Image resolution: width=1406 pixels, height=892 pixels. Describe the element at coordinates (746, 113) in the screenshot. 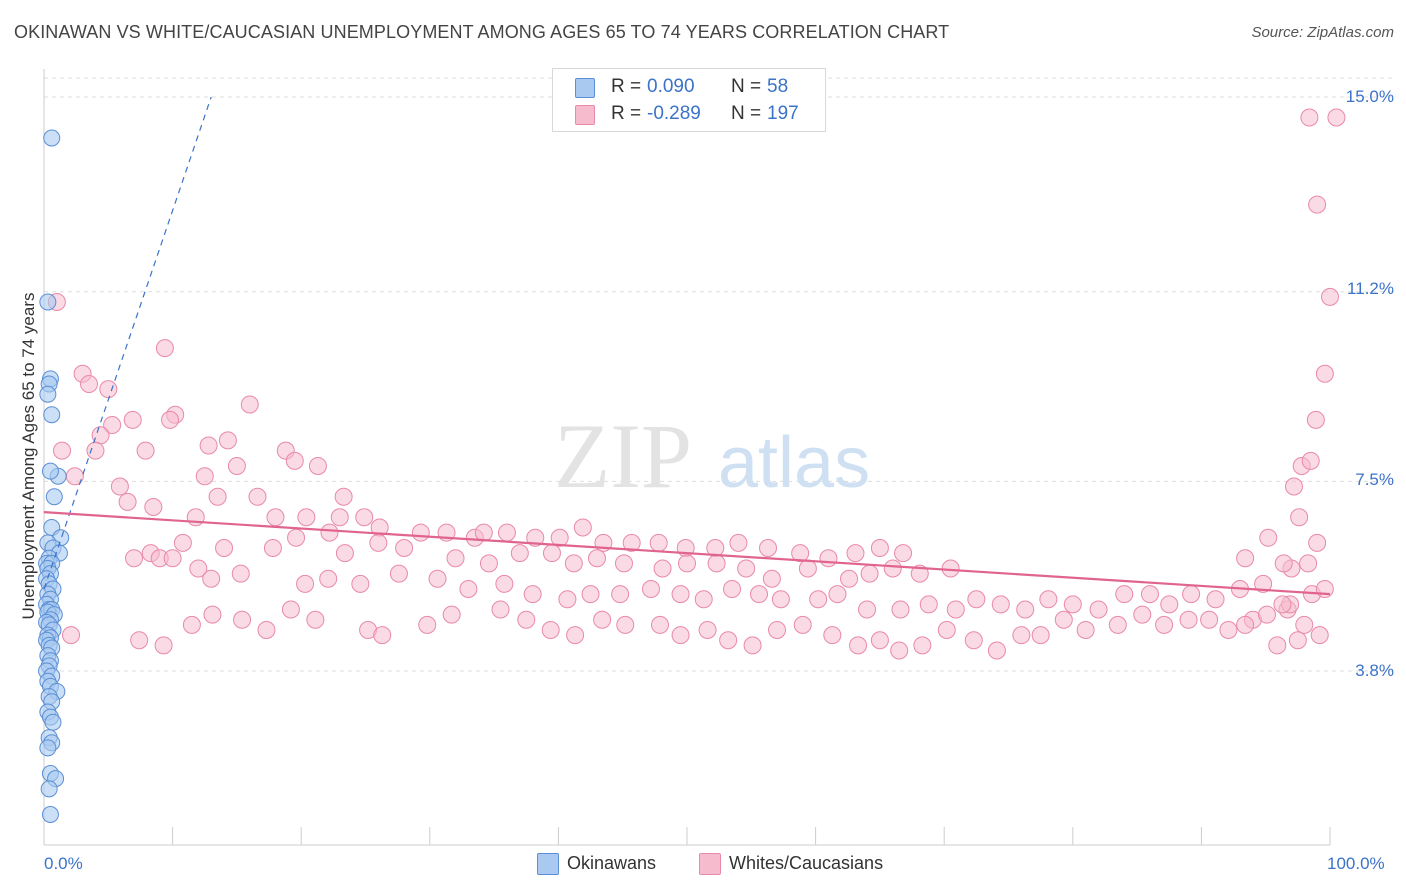

I see `n-label: N =` at that location.